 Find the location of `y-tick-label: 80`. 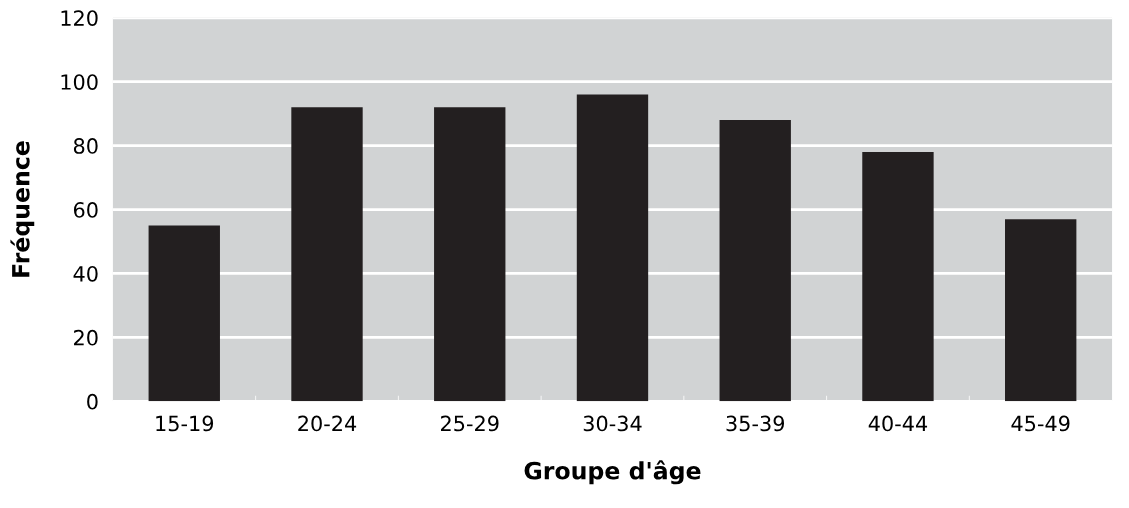

y-tick-label: 80 is located at coordinates (85, 146).